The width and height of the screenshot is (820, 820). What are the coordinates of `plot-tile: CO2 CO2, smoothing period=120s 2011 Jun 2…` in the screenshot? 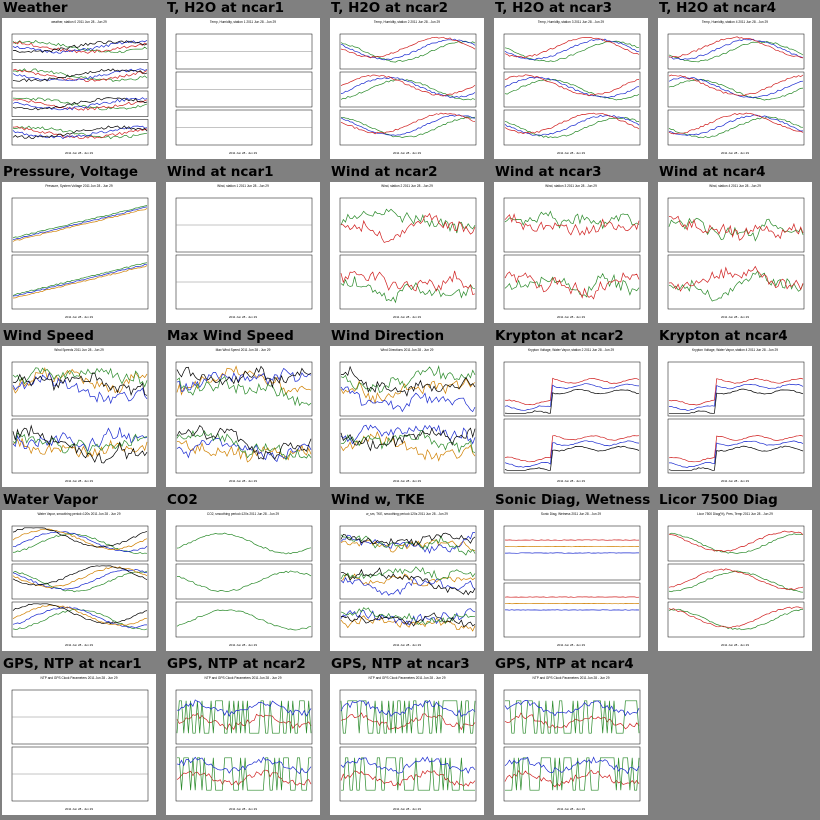 It's located at (246, 574).